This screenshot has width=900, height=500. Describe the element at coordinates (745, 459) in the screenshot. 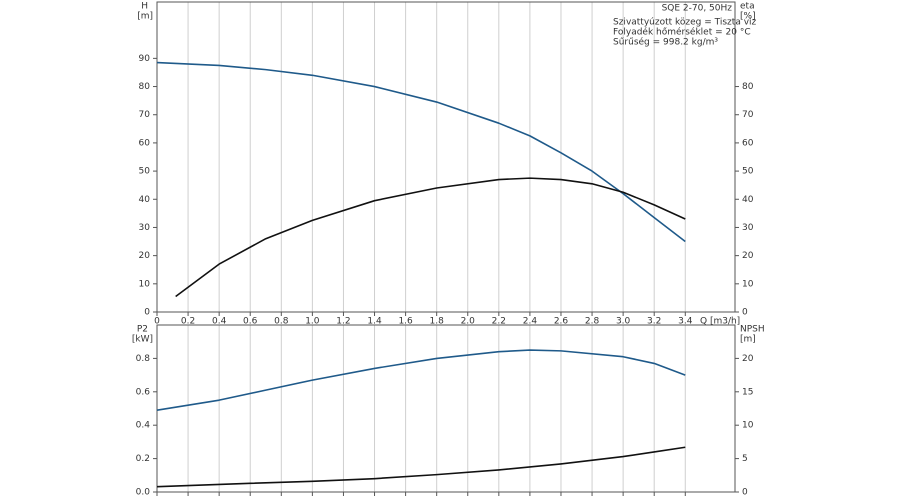

I see `y2-tick-label: 5` at that location.